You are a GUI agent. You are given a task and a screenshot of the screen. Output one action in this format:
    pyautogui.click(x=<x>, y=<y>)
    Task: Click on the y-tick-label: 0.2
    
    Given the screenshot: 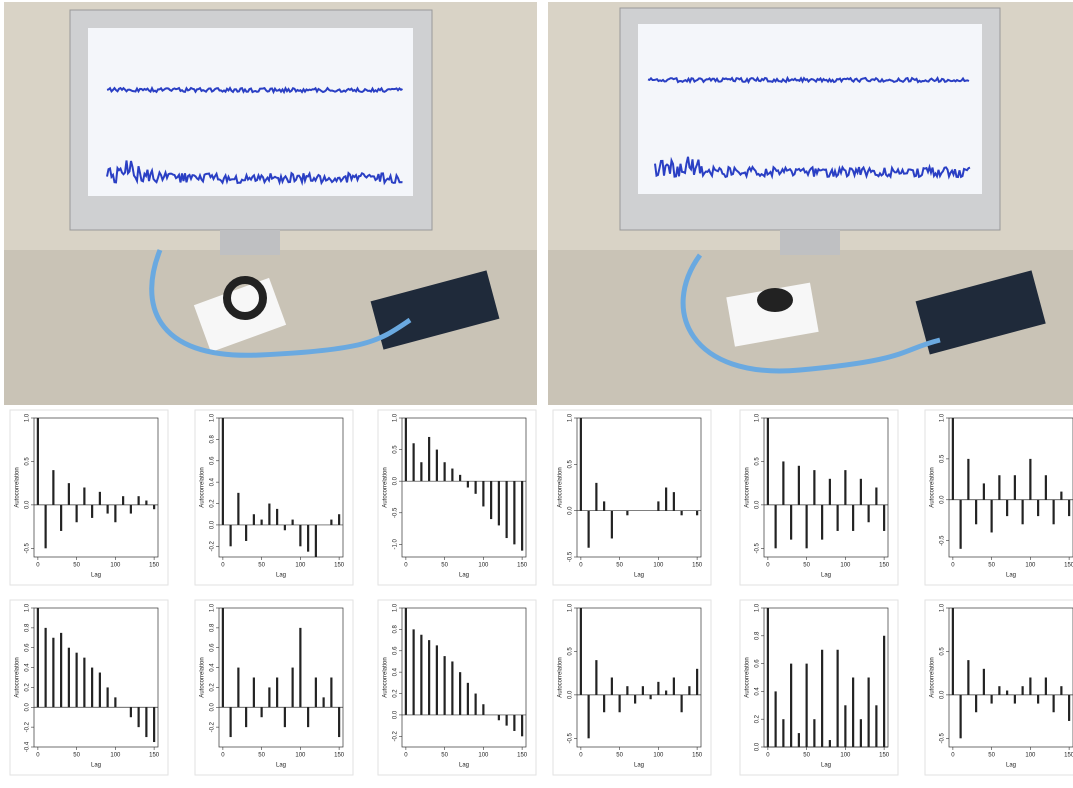 What is the action you would take?
    pyautogui.click(x=28, y=687)
    